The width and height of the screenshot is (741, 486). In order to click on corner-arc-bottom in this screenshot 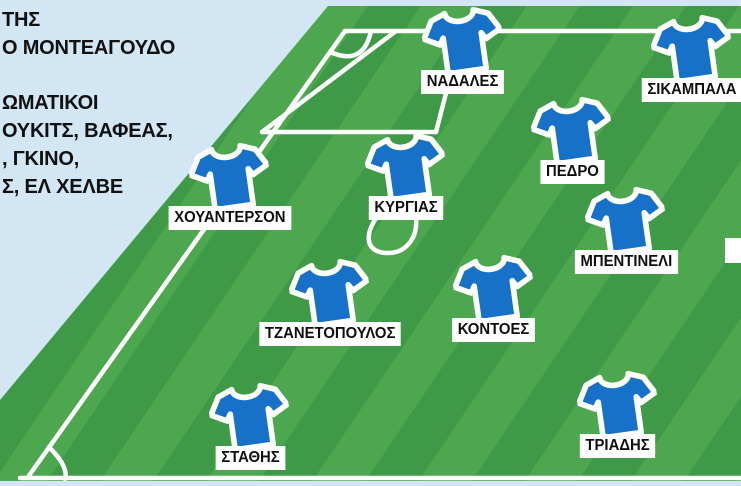, I will do `click(57, 463)`.